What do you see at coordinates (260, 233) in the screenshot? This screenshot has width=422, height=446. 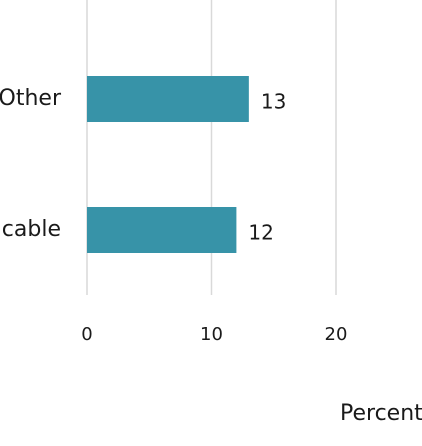 I see `value-label-cable: 12` at bounding box center [260, 233].